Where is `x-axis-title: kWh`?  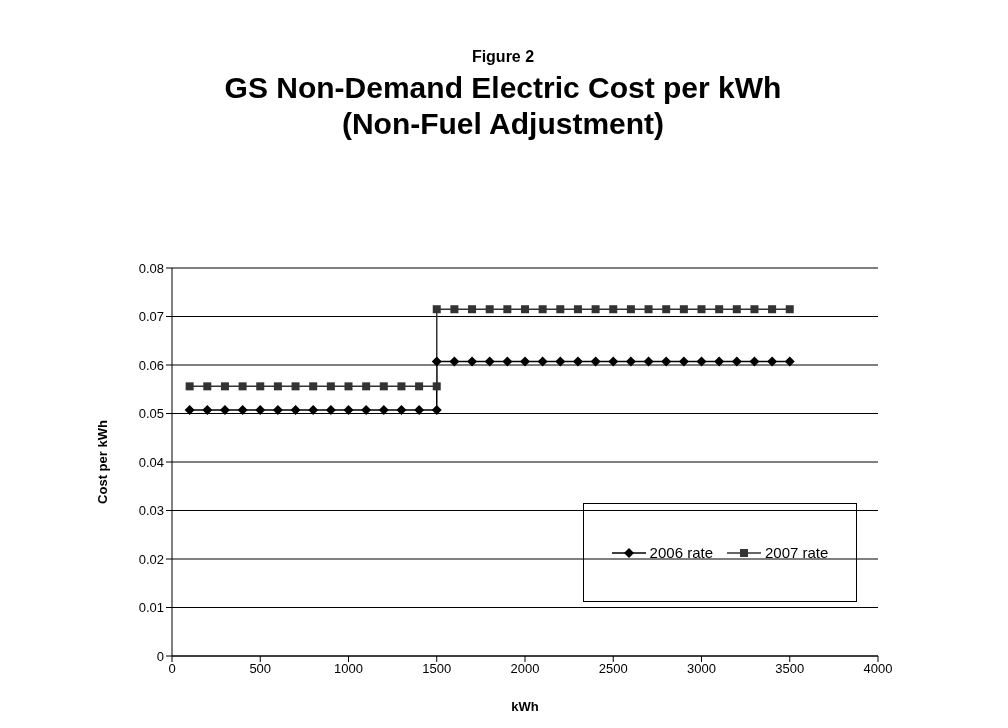 x-axis-title: kWh is located at coordinates (525, 706).